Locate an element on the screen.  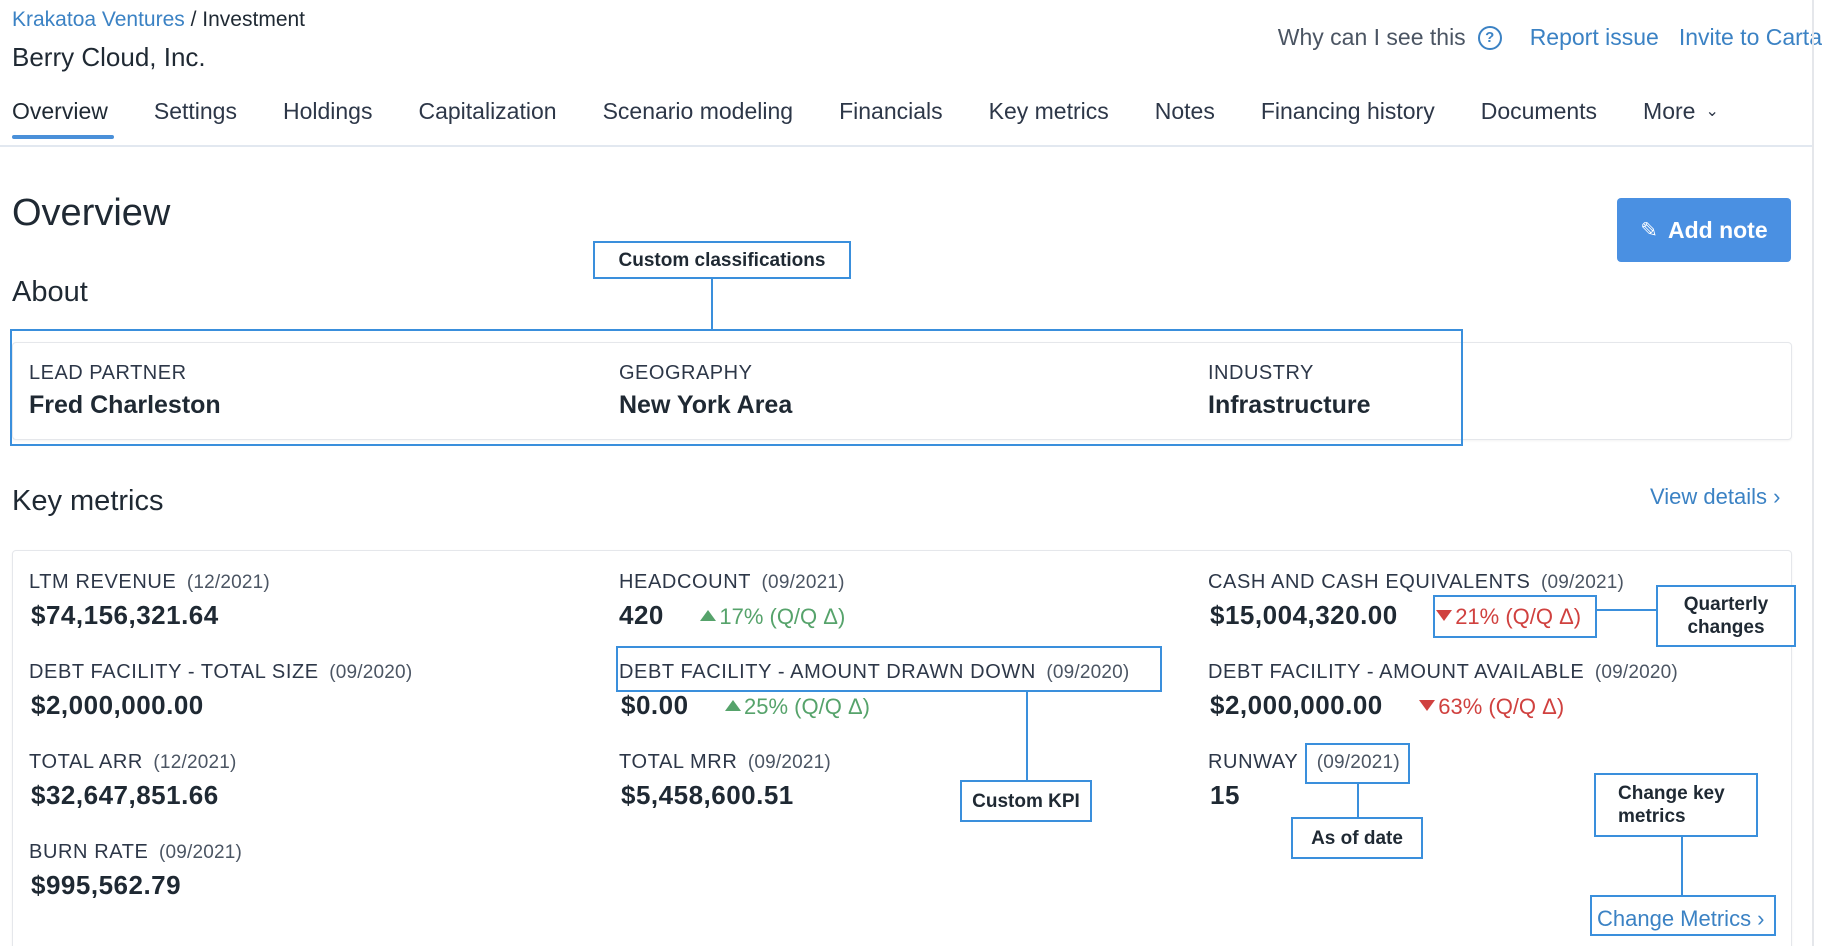
metric-value: 15 is located at coordinates (1225, 795).